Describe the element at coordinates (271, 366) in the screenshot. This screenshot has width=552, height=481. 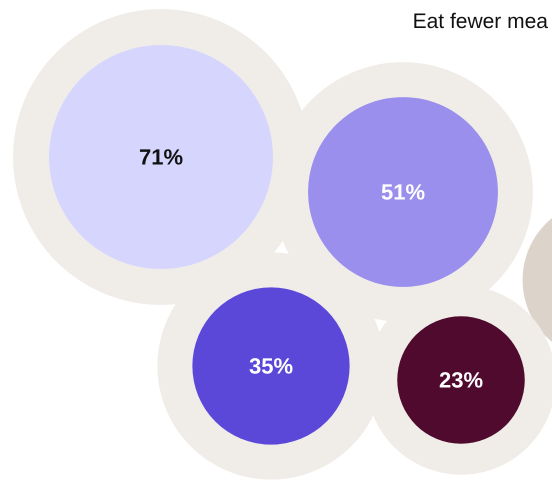
I see `data-label: 35%` at that location.